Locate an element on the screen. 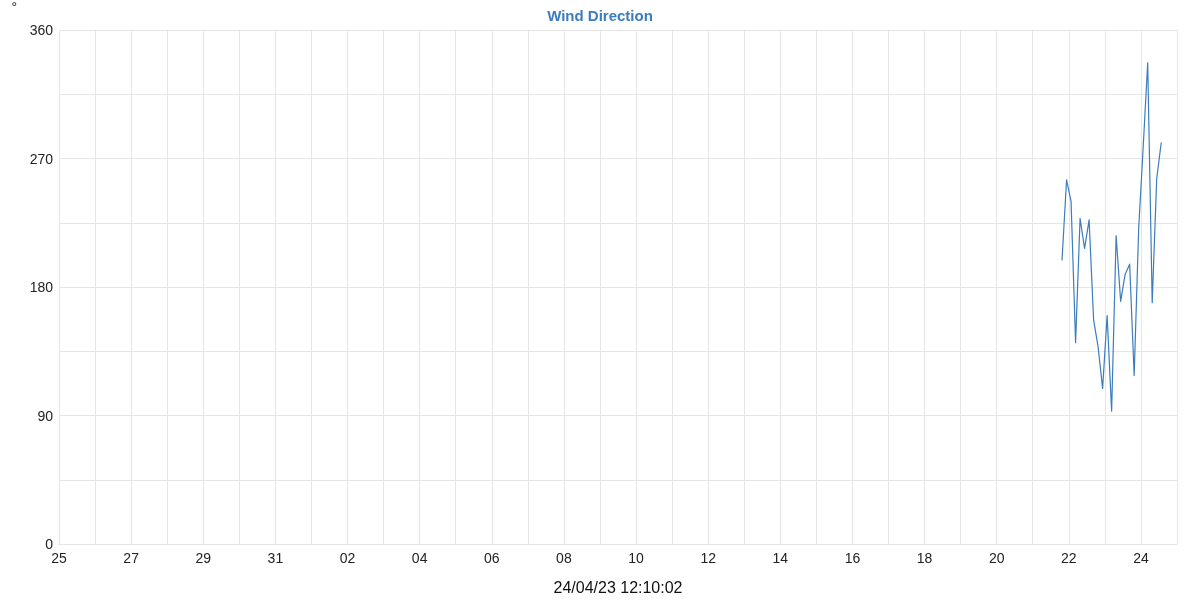 This screenshot has width=1200, height=600. x-tick-label: 16 is located at coordinates (852, 558).